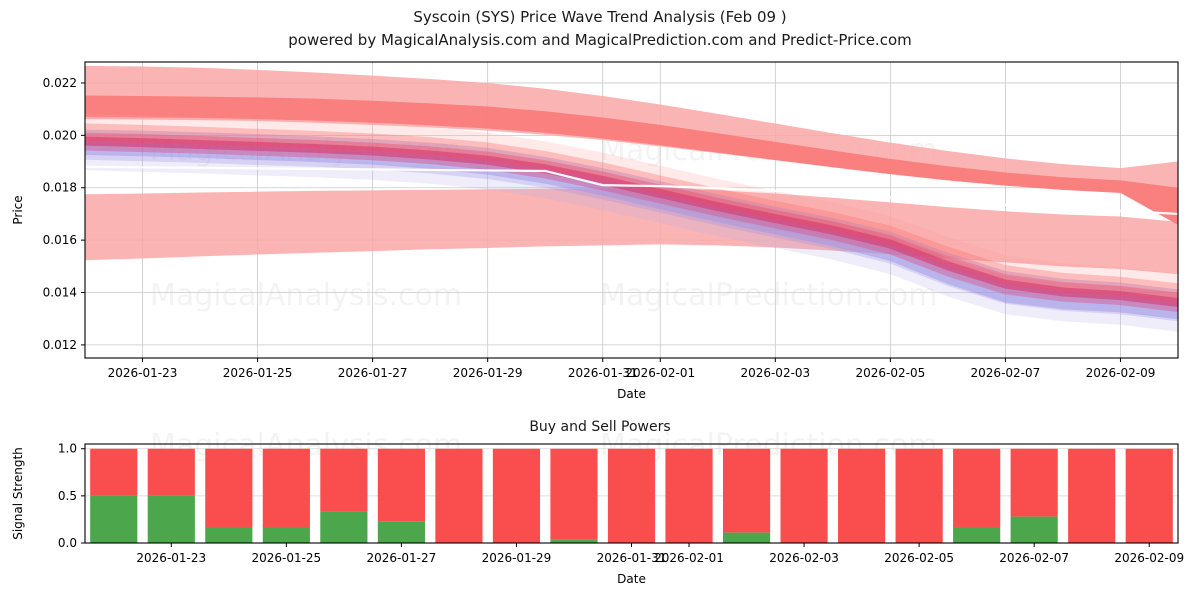  Describe the element at coordinates (600, 427) in the screenshot. I see `buy-sell-powers-title: Buy and Sell Powers` at that location.